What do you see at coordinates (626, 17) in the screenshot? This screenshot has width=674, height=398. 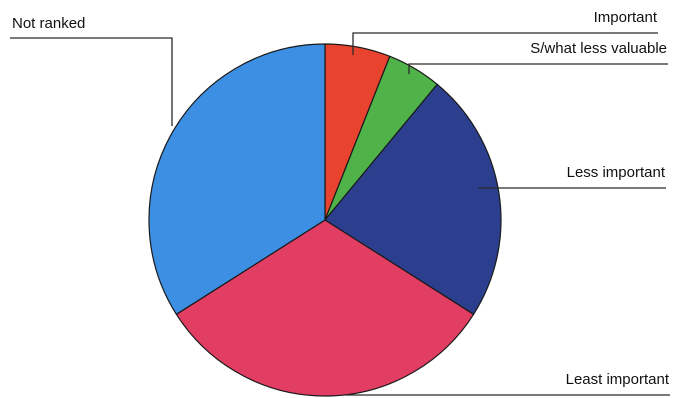 I see `slice-label-important: Important` at bounding box center [626, 17].